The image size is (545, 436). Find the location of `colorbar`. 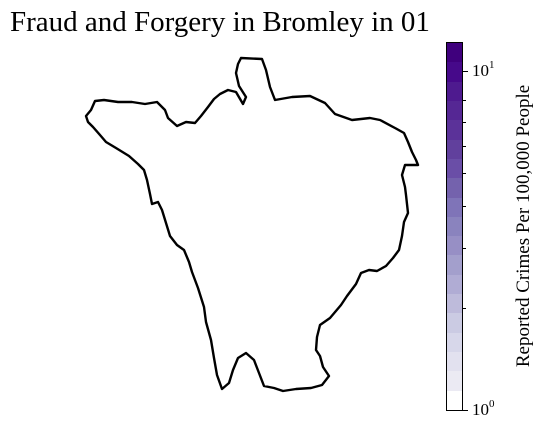

colorbar is located at coordinates (454, 226).